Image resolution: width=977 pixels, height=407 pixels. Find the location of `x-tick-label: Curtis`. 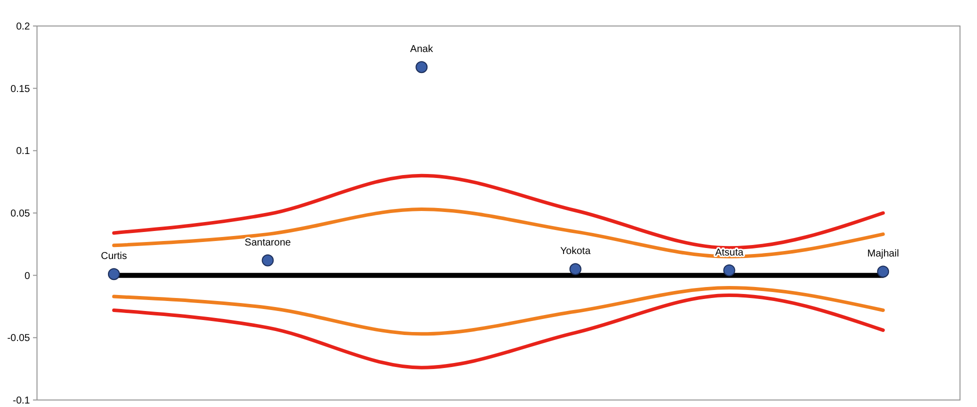

x-tick-label: Curtis is located at coordinates (113, 256).